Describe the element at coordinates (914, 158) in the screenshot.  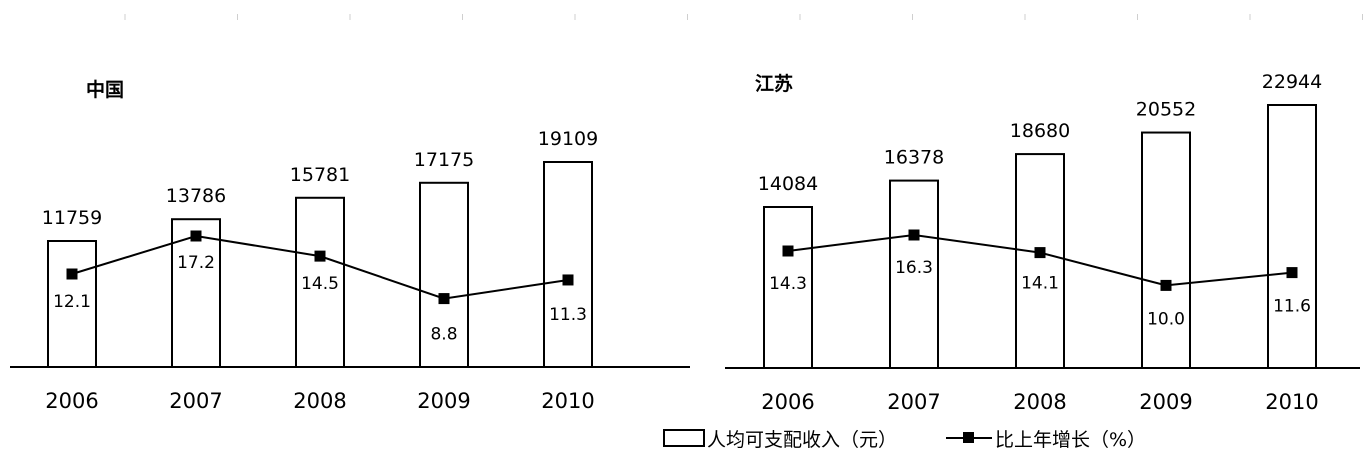
I see `bar-value-label: 16378` at that location.